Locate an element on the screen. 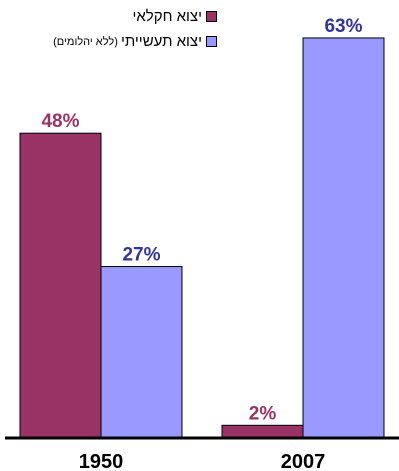  legend-swatch-agricultural is located at coordinates (211, 16).